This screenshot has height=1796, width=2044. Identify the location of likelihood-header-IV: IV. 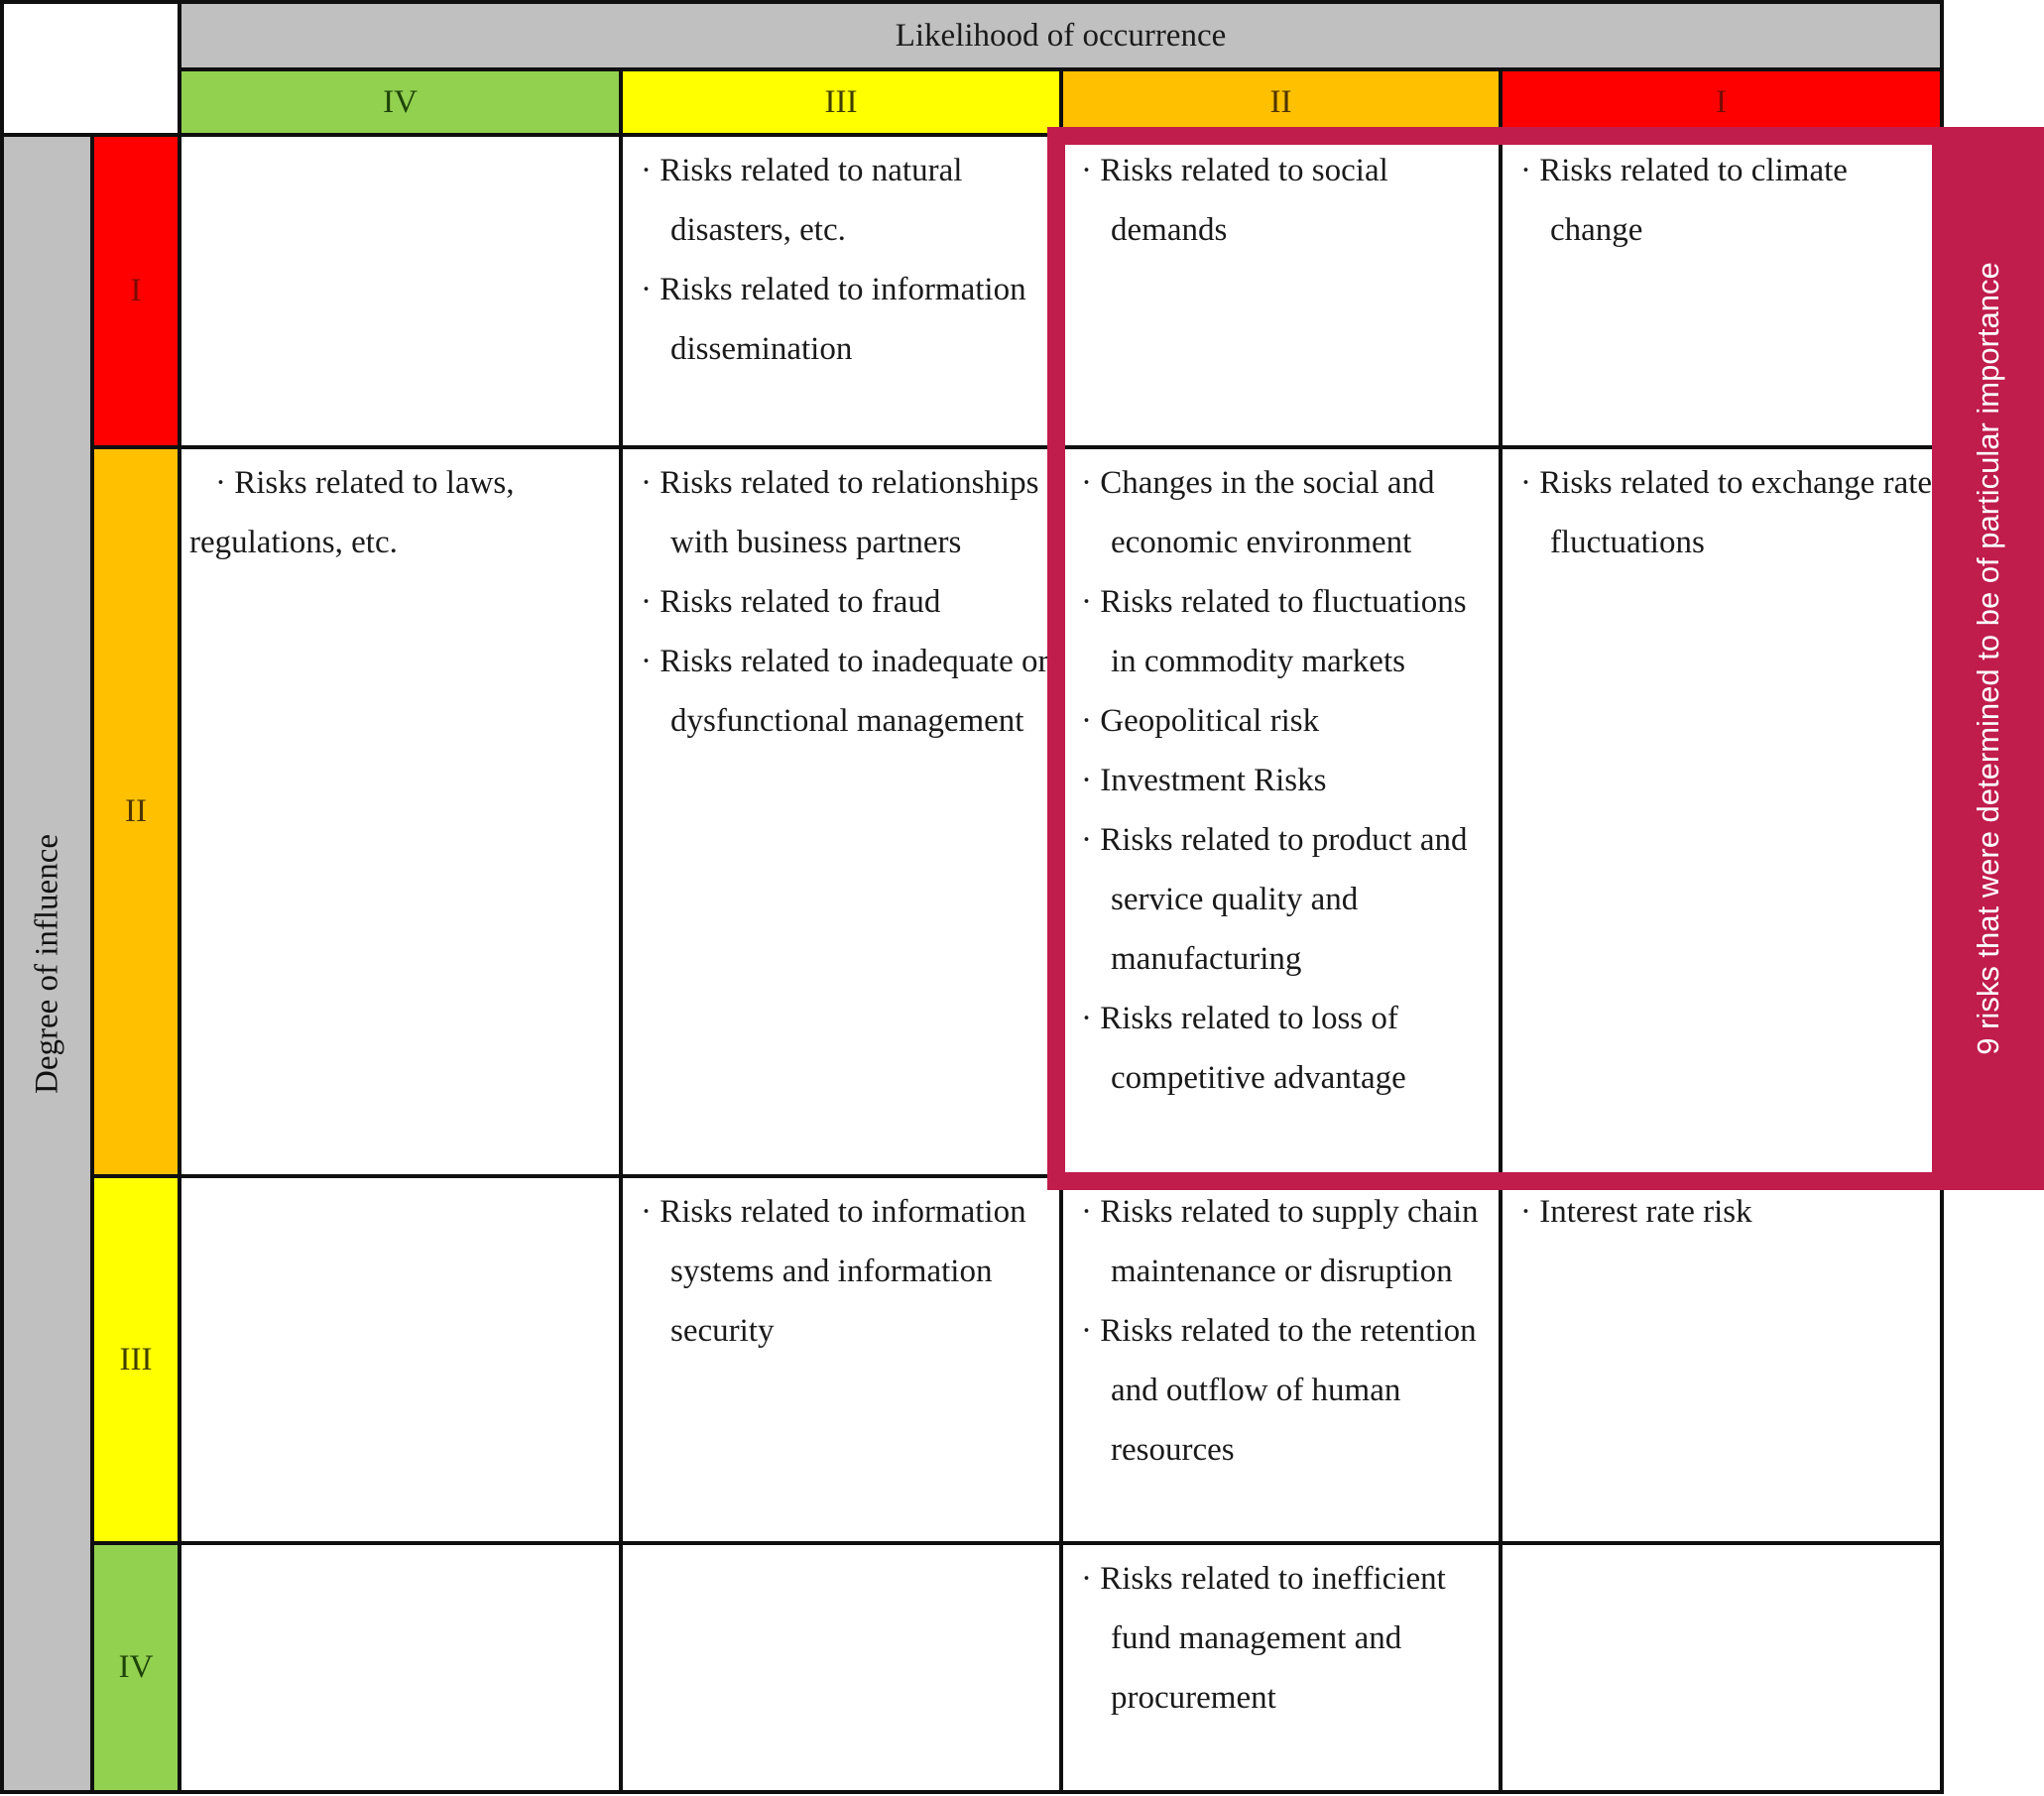
(402, 104).